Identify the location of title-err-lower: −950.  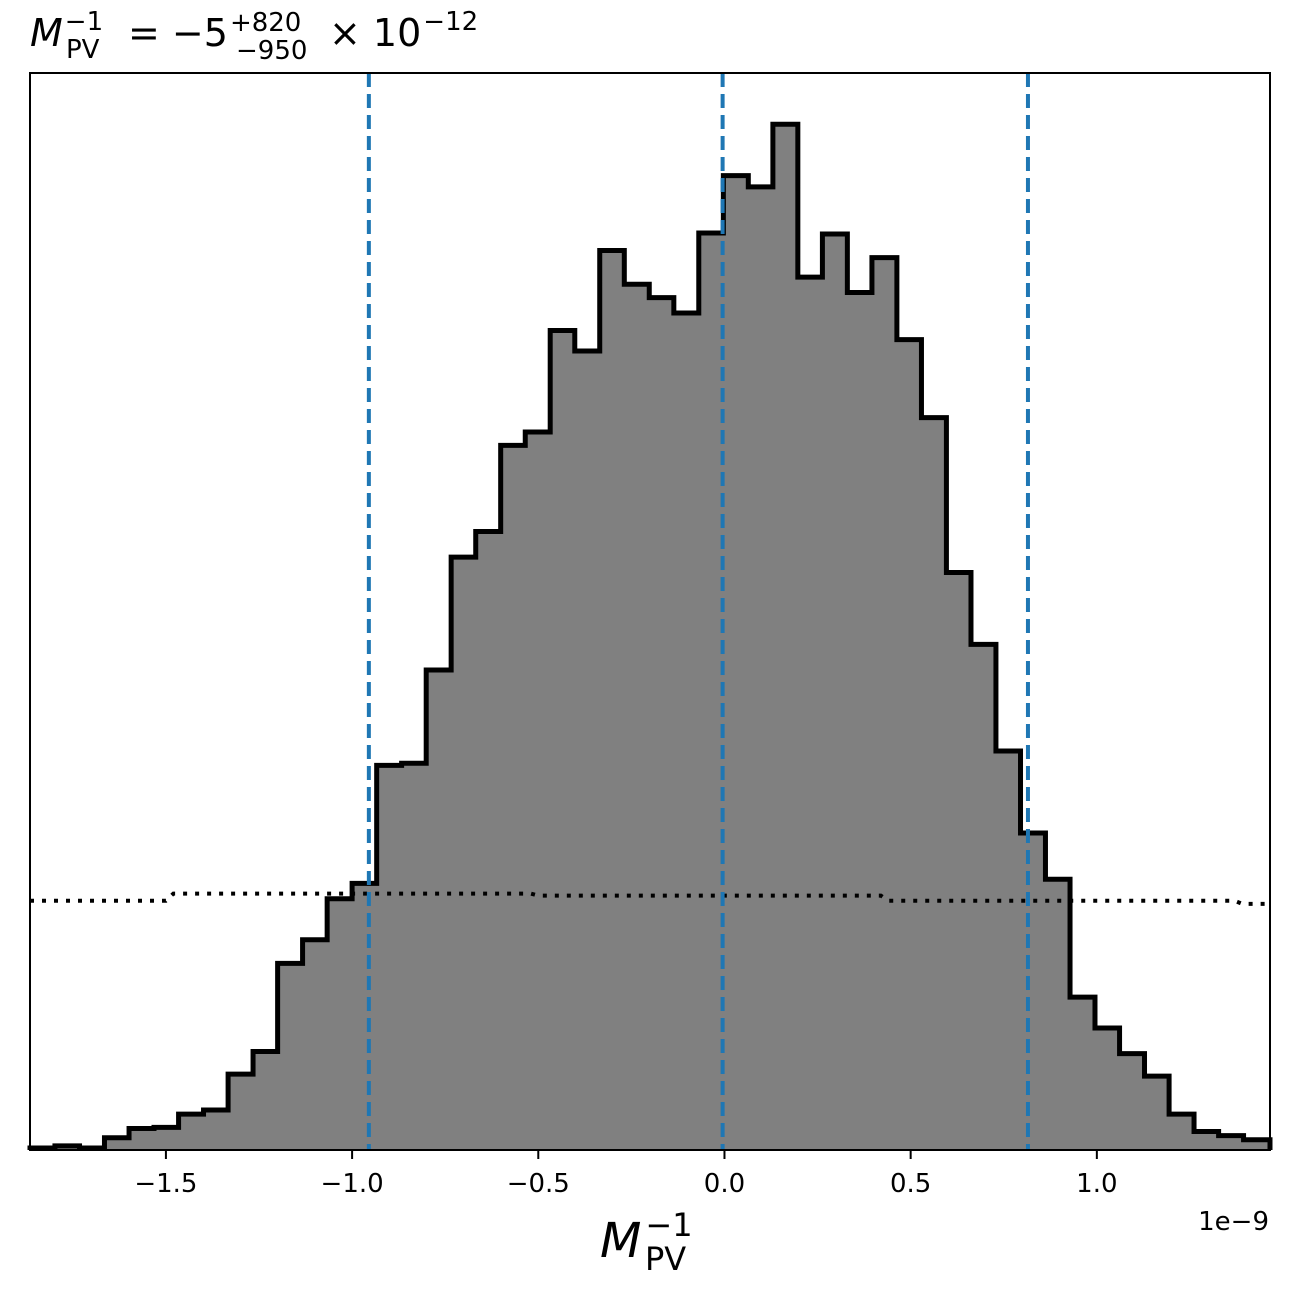
(271, 51).